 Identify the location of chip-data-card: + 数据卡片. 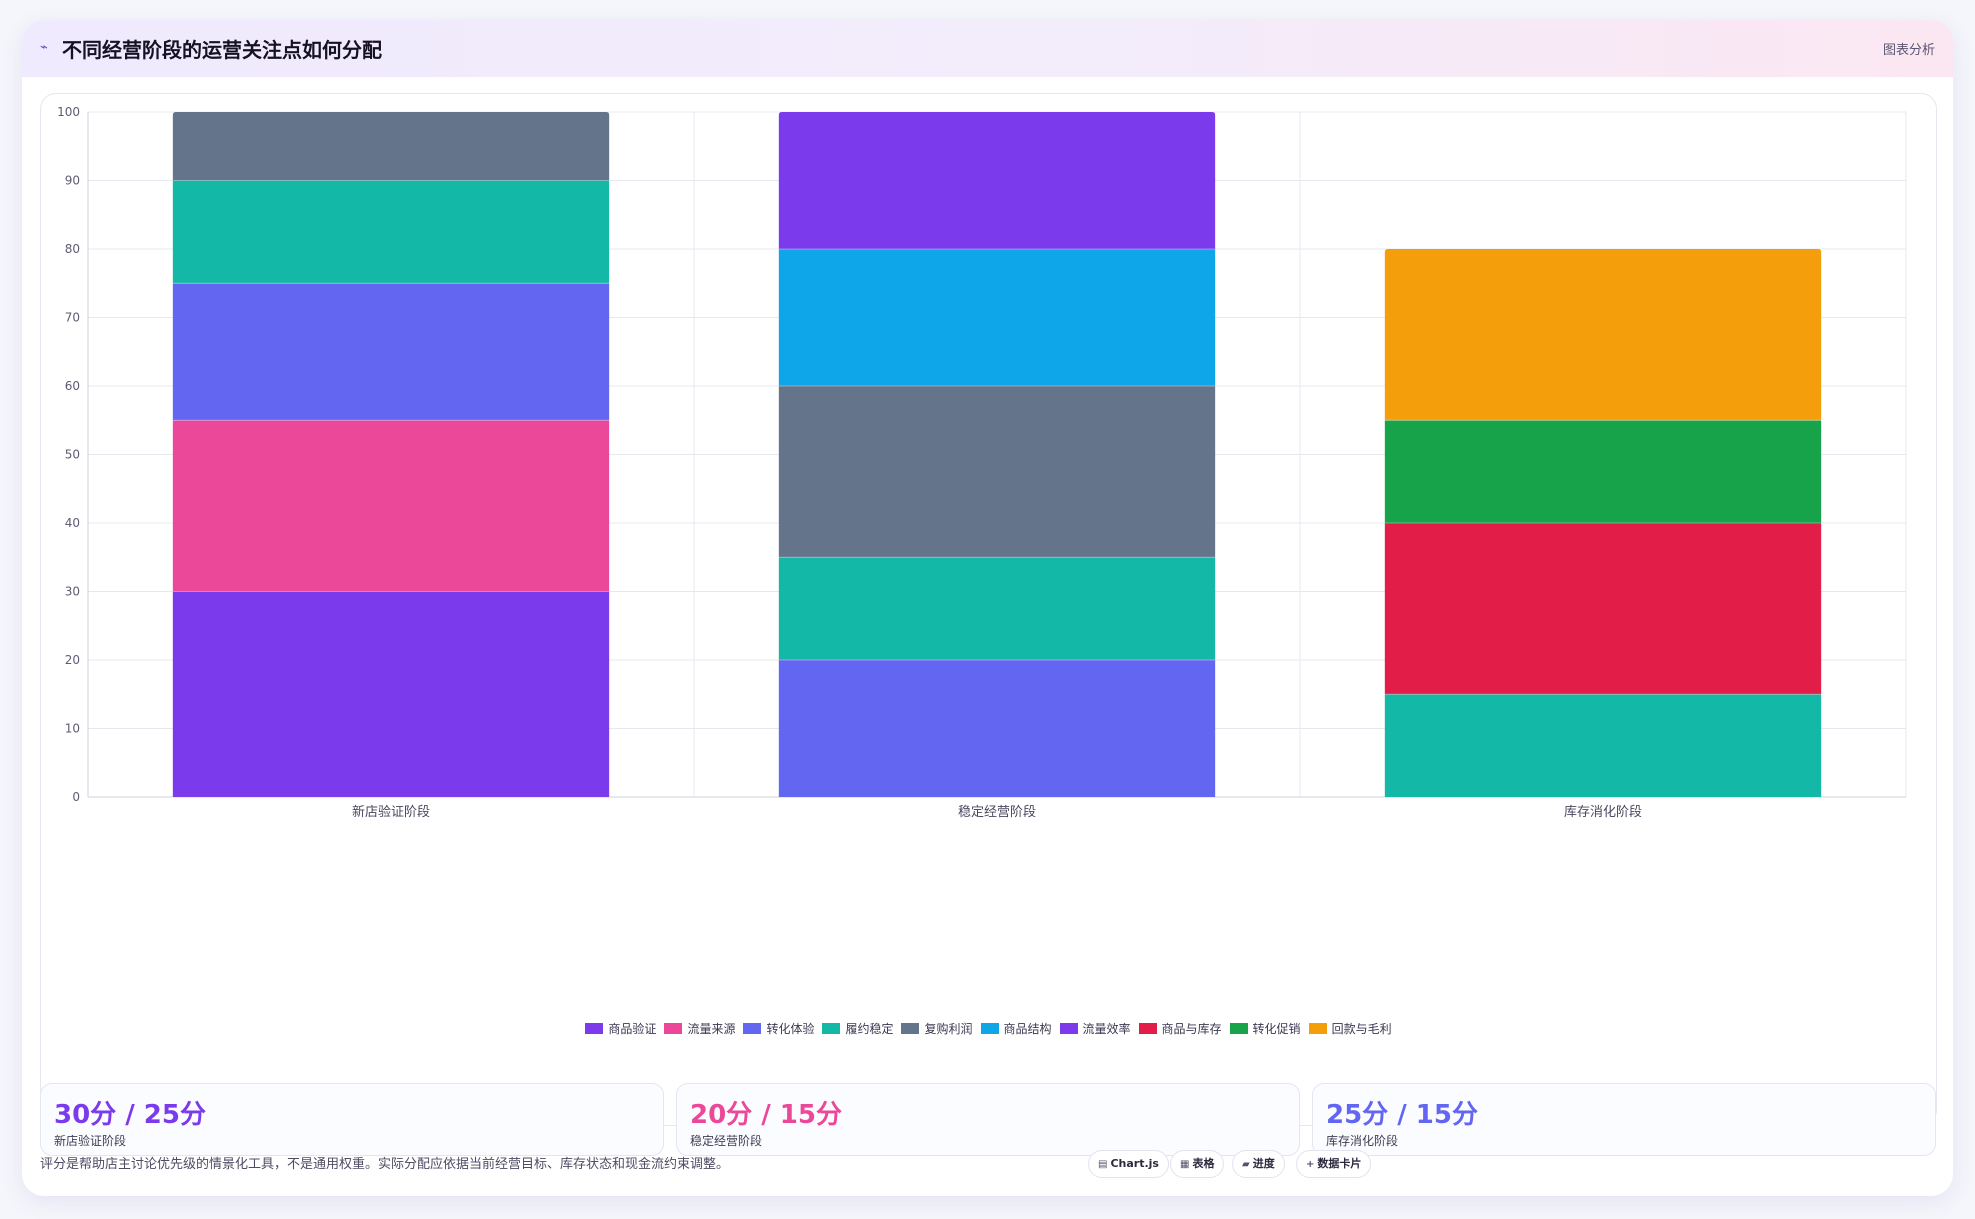
(1334, 1164).